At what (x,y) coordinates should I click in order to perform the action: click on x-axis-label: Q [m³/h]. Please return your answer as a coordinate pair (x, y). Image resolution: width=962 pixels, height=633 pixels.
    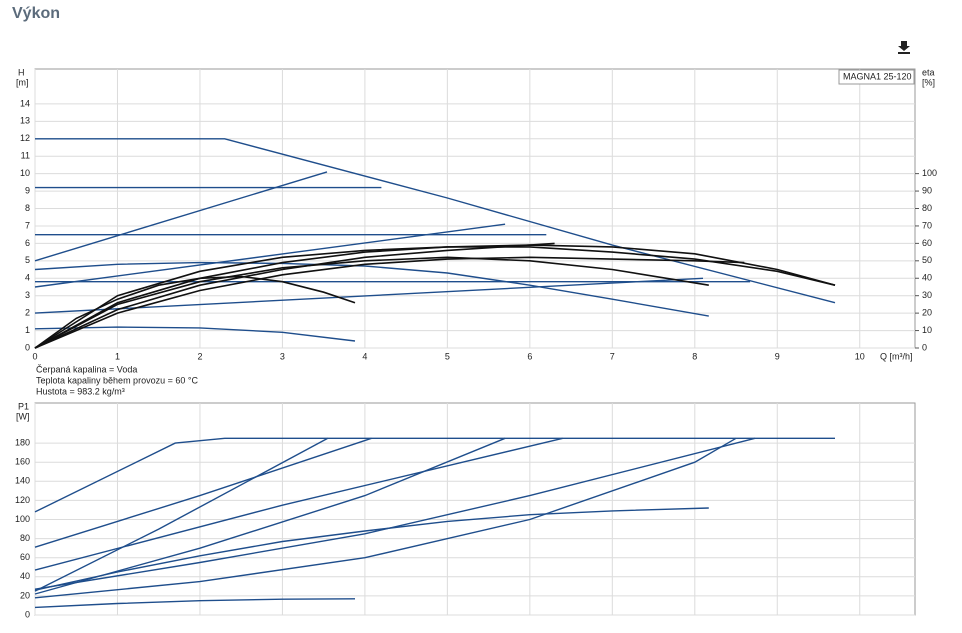
    Looking at the image, I should click on (896, 356).